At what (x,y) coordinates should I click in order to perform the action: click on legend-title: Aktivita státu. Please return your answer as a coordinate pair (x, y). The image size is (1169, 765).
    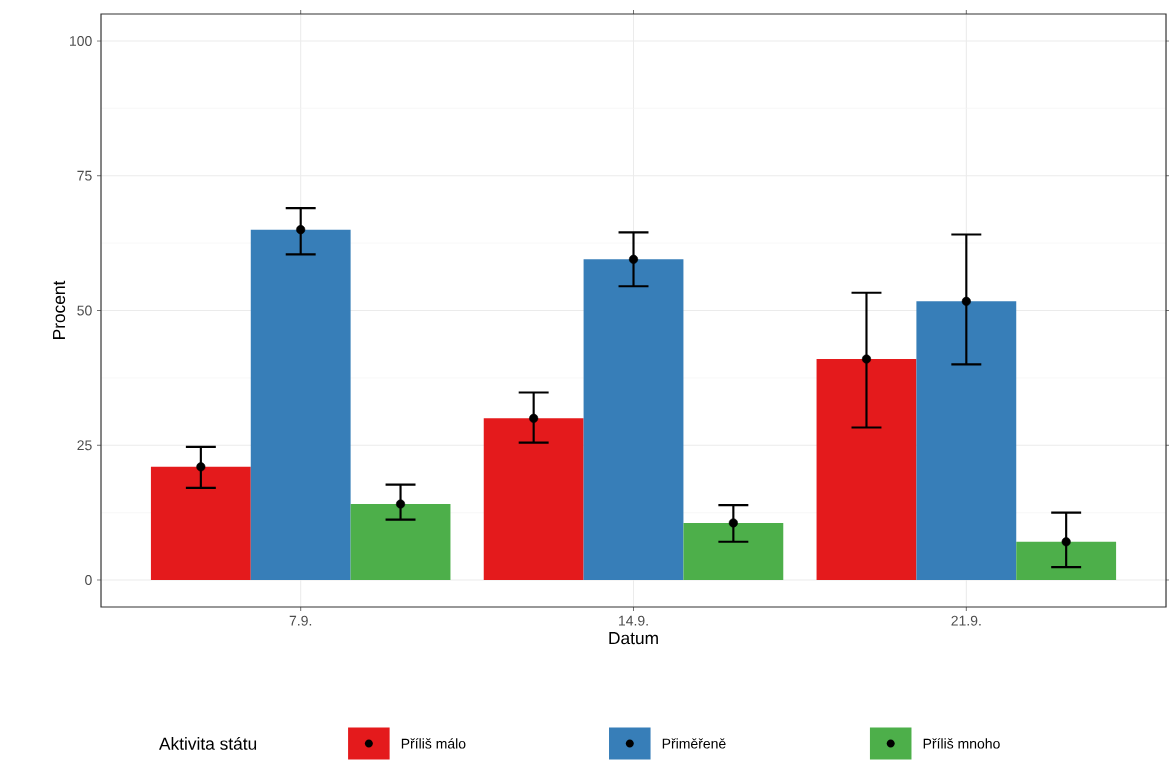
    Looking at the image, I should click on (208, 743).